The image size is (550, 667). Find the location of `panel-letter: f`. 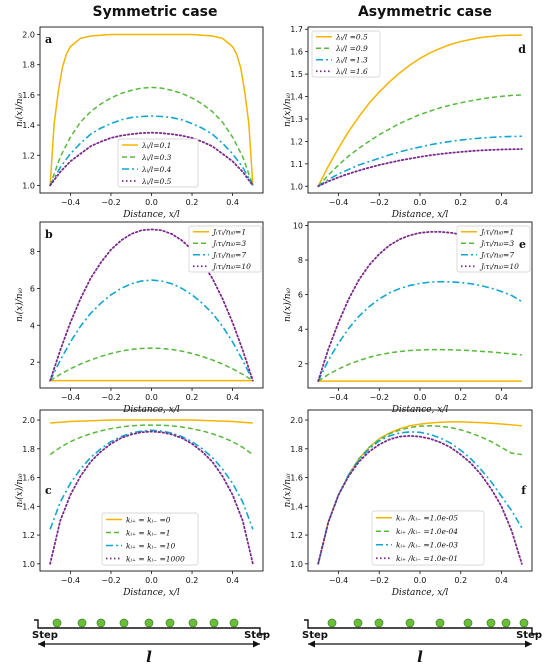

panel-letter: f is located at coordinates (524, 490).